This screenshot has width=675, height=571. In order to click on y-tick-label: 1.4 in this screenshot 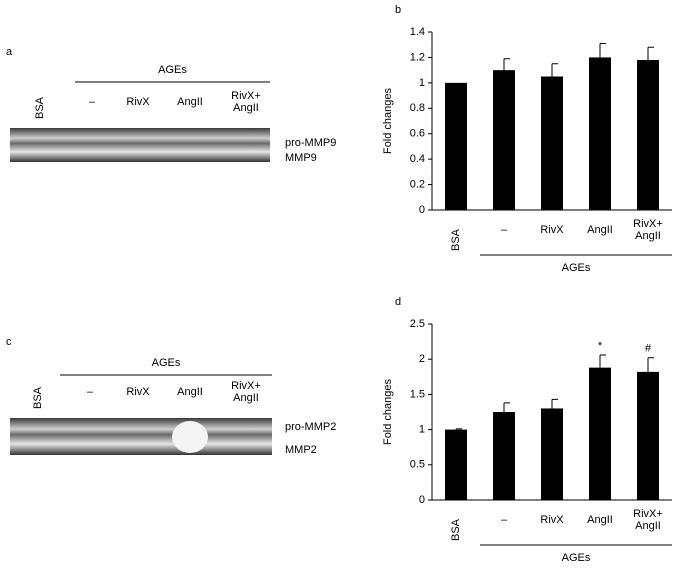, I will do `click(417, 32)`.